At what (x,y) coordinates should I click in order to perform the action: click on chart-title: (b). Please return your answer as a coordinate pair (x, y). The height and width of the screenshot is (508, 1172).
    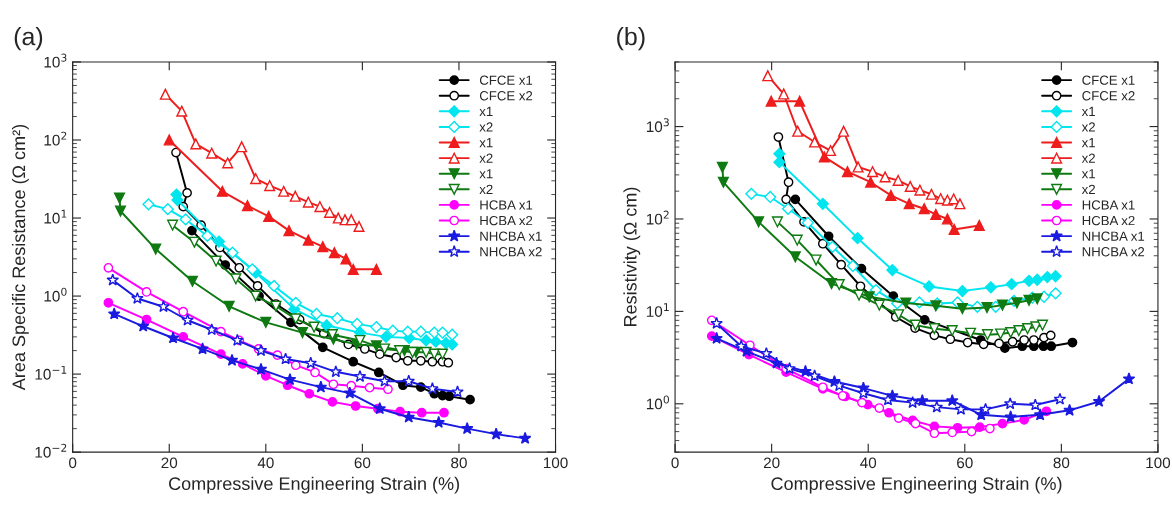
    Looking at the image, I should click on (631, 38).